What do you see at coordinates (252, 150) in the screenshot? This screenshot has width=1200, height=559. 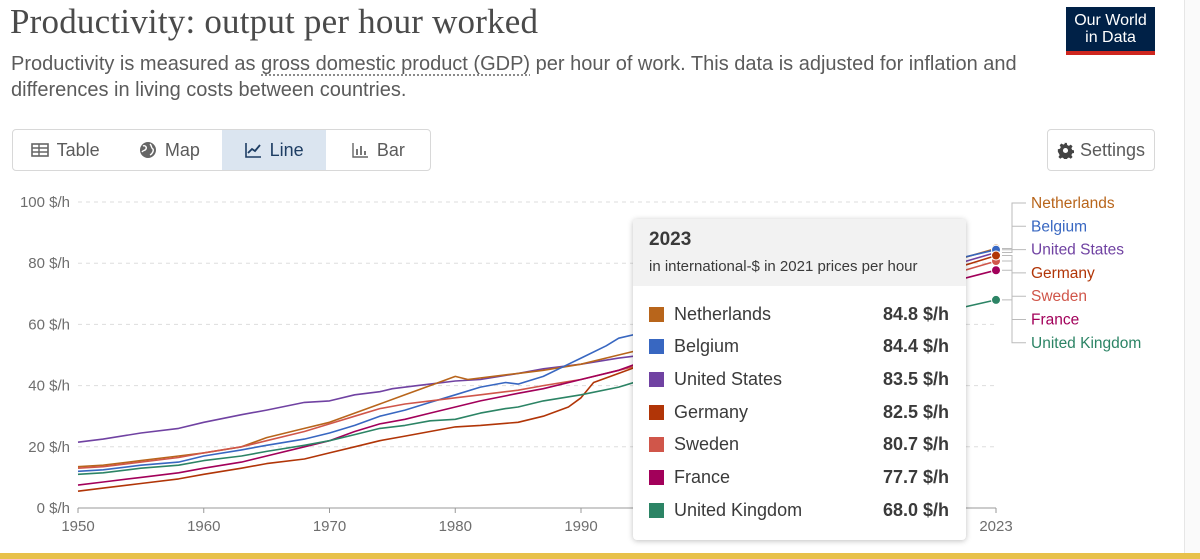 I see `line-chart-icon` at bounding box center [252, 150].